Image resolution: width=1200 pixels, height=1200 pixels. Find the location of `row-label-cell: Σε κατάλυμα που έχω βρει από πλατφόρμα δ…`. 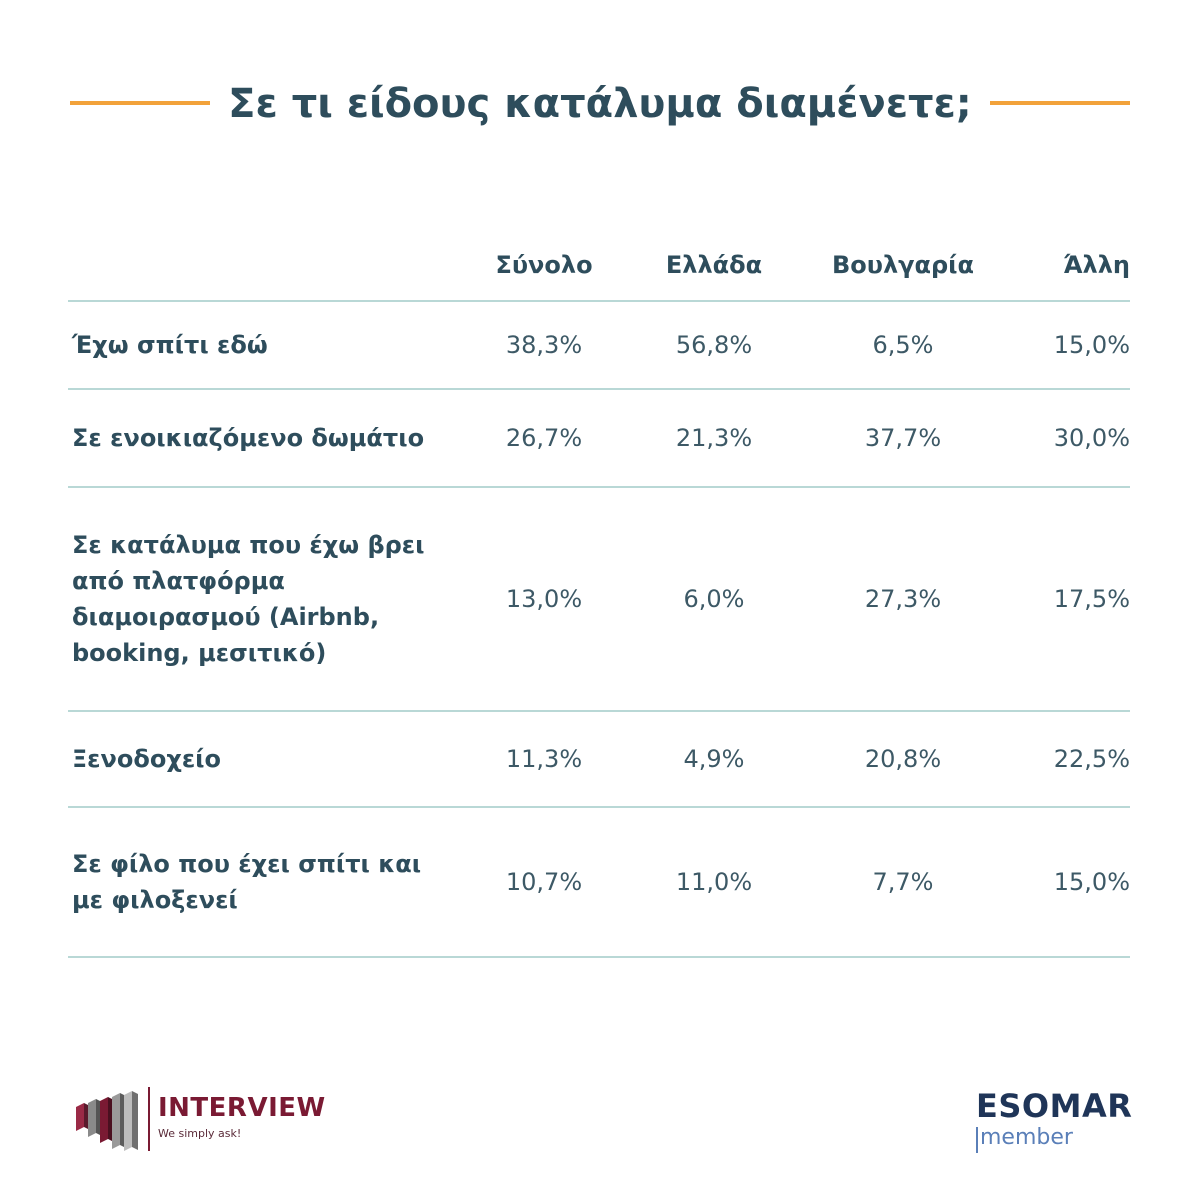

row-label-cell: Σε κατάλυμα που έχω βρει από πλατφόρμα δ… is located at coordinates (268, 599).